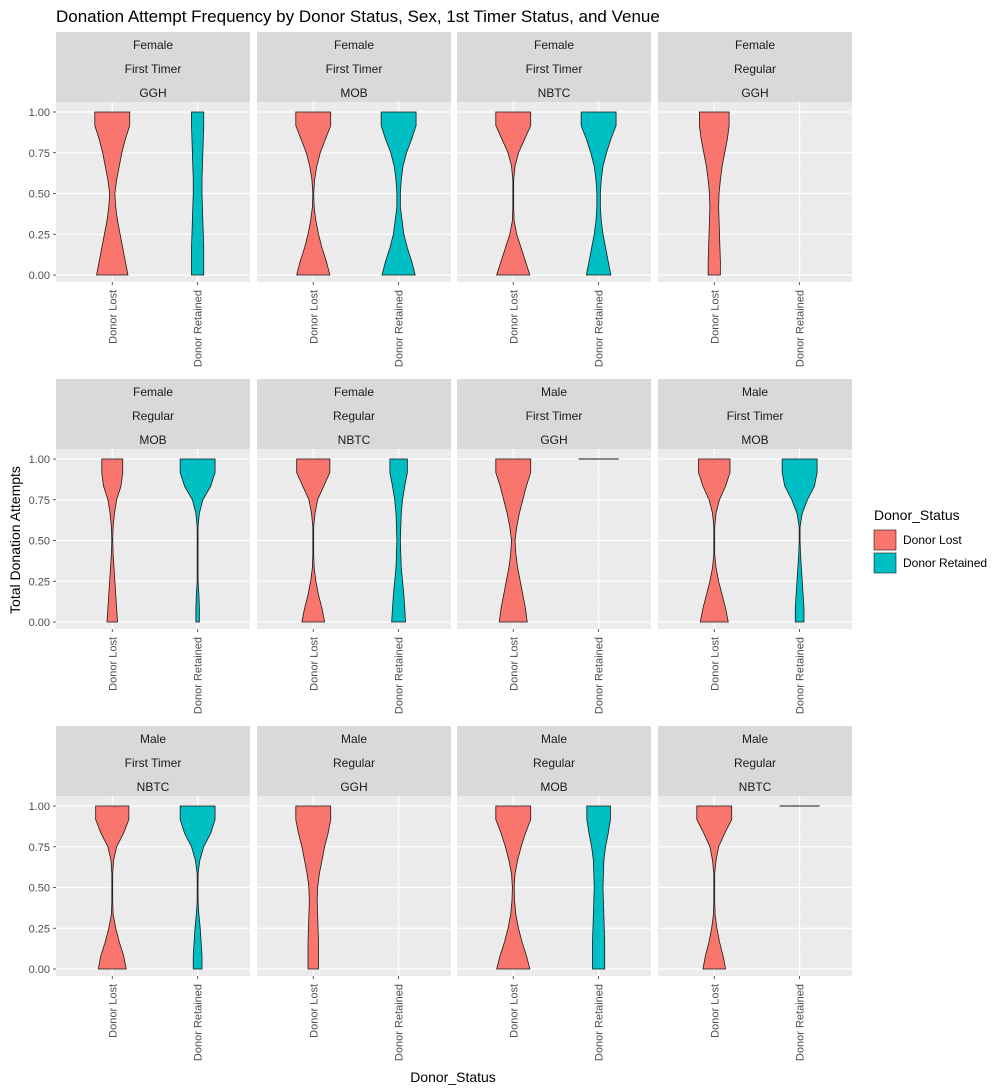 The image size is (1000, 1092). I want to click on legend: Donor_Status Donor Lost Donor Retained, so click(930, 540).